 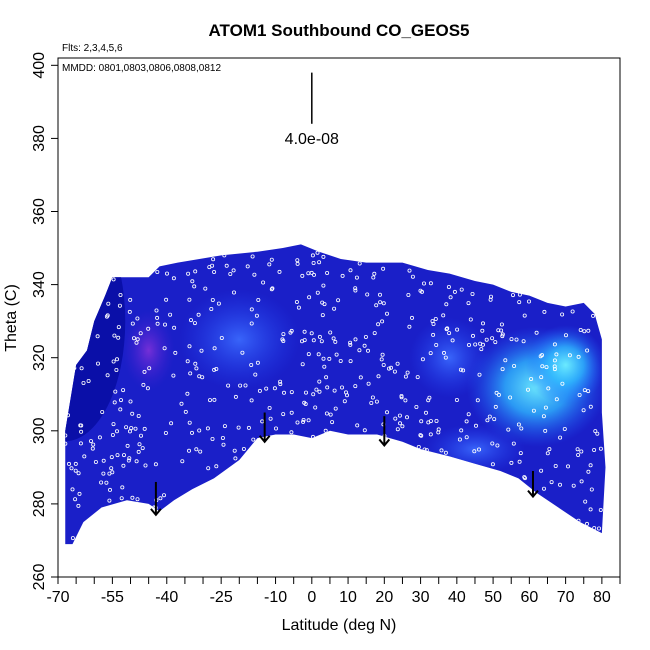 What do you see at coordinates (565, 365) in the screenshot?
I see `shade-cyan-core` at bounding box center [565, 365].